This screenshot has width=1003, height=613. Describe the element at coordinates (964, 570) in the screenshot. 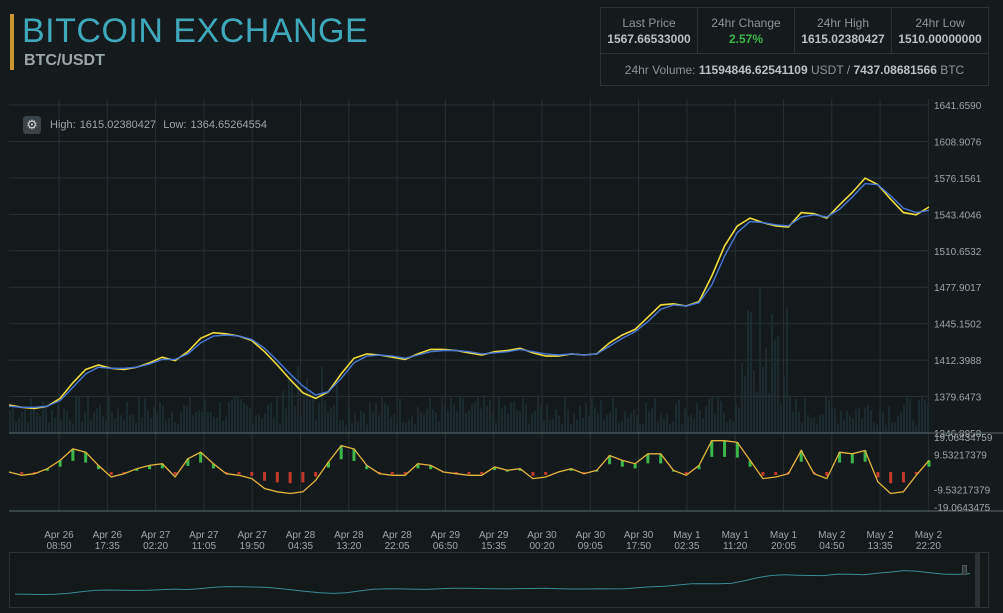

I see `navigator-left-handle` at that location.